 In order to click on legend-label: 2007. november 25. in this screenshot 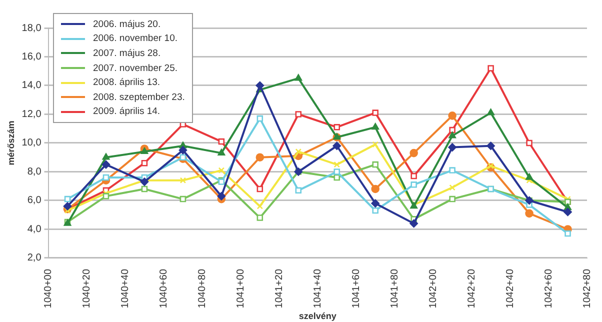, I will do `click(135, 68)`.